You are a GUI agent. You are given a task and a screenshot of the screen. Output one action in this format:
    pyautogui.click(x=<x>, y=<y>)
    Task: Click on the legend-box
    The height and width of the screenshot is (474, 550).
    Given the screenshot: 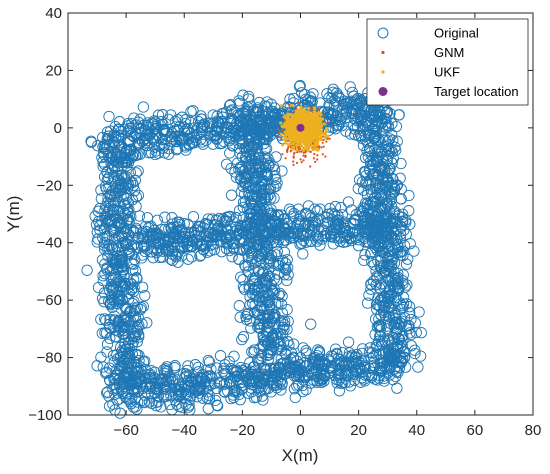 What is the action you would take?
    pyautogui.click(x=447, y=62)
    